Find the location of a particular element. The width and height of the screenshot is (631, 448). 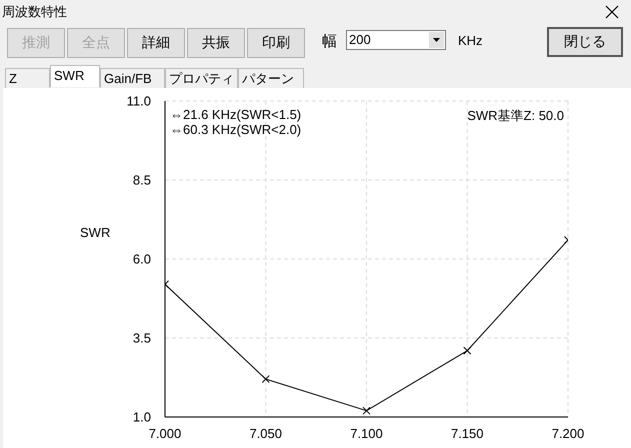

text: 共振 is located at coordinates (216, 43).